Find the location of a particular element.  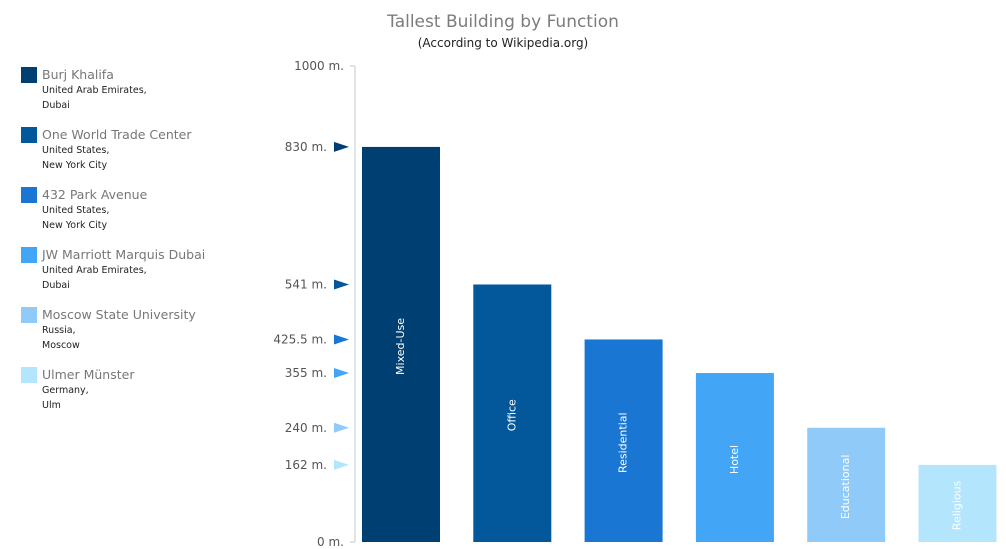

y-tick-label: 240 m. is located at coordinates (306, 428).